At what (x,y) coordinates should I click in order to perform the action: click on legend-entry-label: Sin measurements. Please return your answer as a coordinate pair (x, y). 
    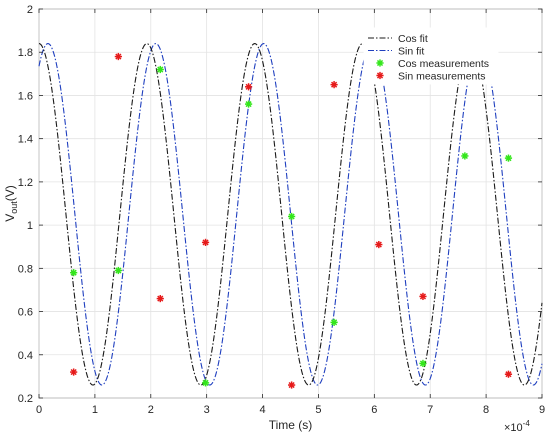
    Looking at the image, I should click on (442, 77).